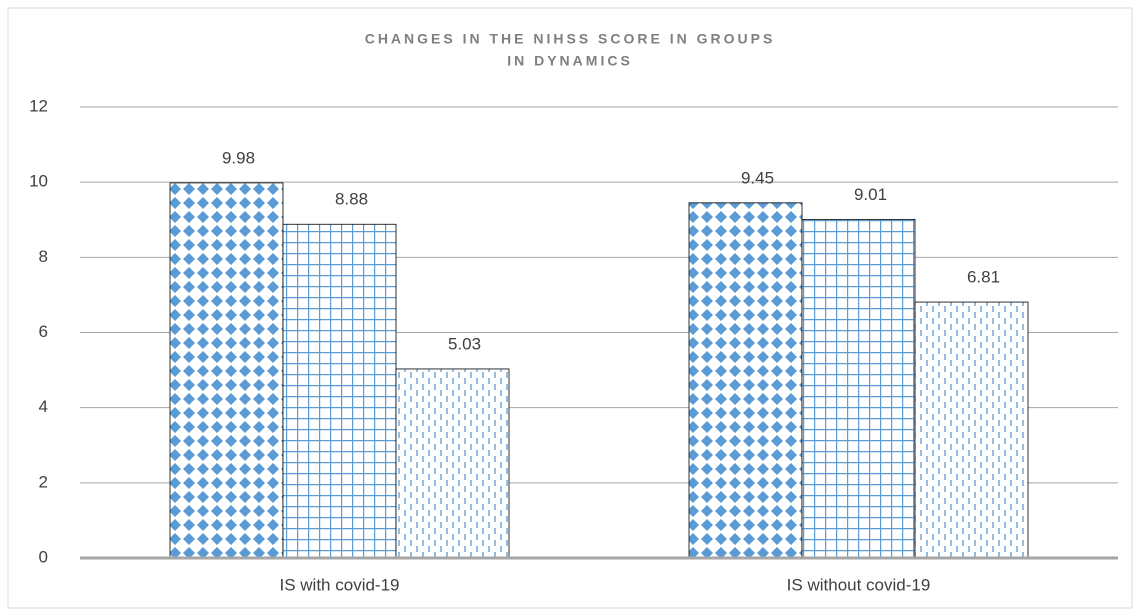  What do you see at coordinates (43, 256) in the screenshot?
I see `y-tick-label: 8` at bounding box center [43, 256].